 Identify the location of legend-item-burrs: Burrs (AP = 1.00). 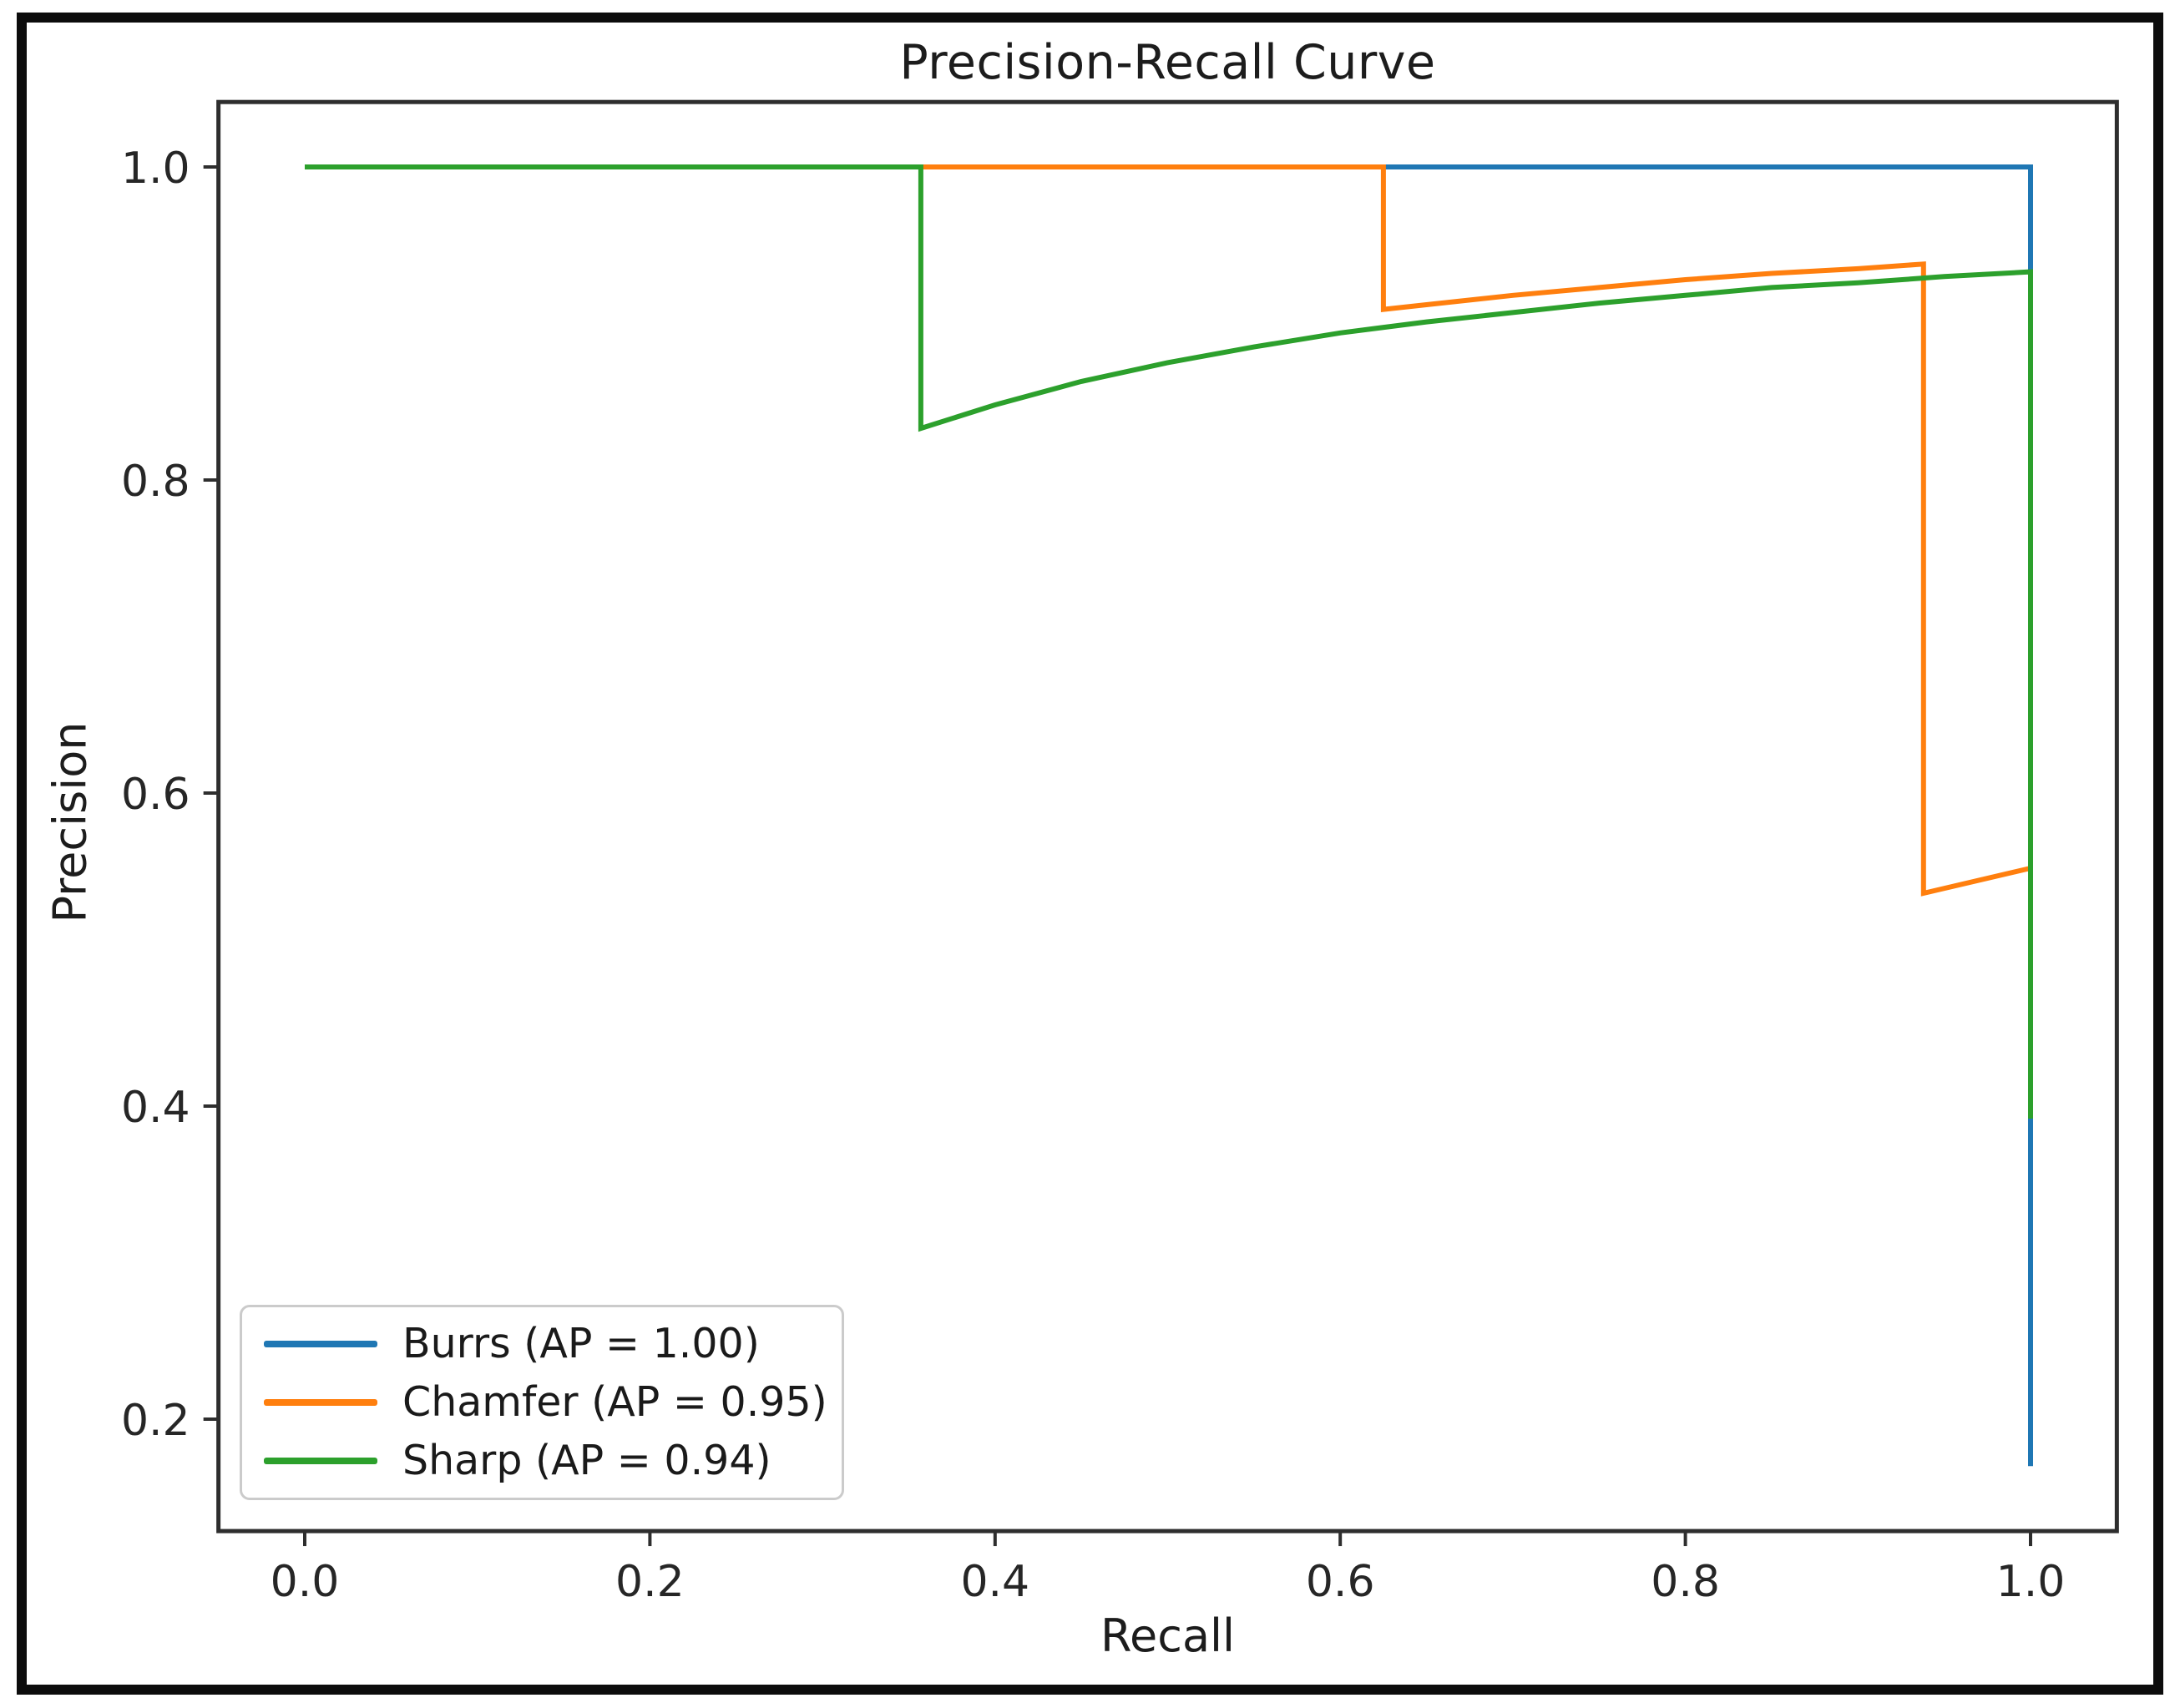
(542, 1344).